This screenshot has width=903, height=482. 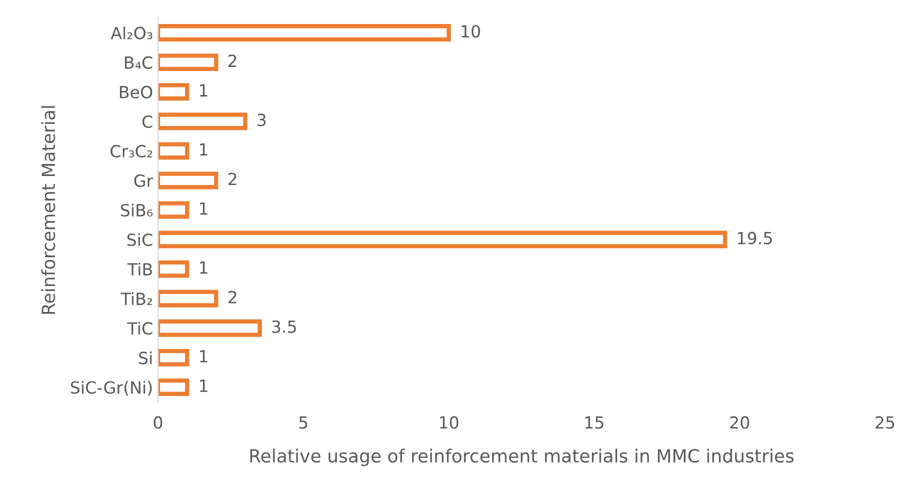 I want to click on y-tick-label: SiB₆, so click(x=136, y=210).